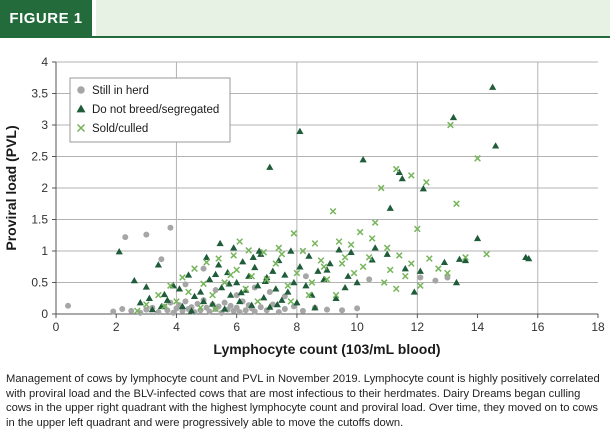 The width and height of the screenshot is (610, 435). I want to click on legend-box, so click(150, 110).